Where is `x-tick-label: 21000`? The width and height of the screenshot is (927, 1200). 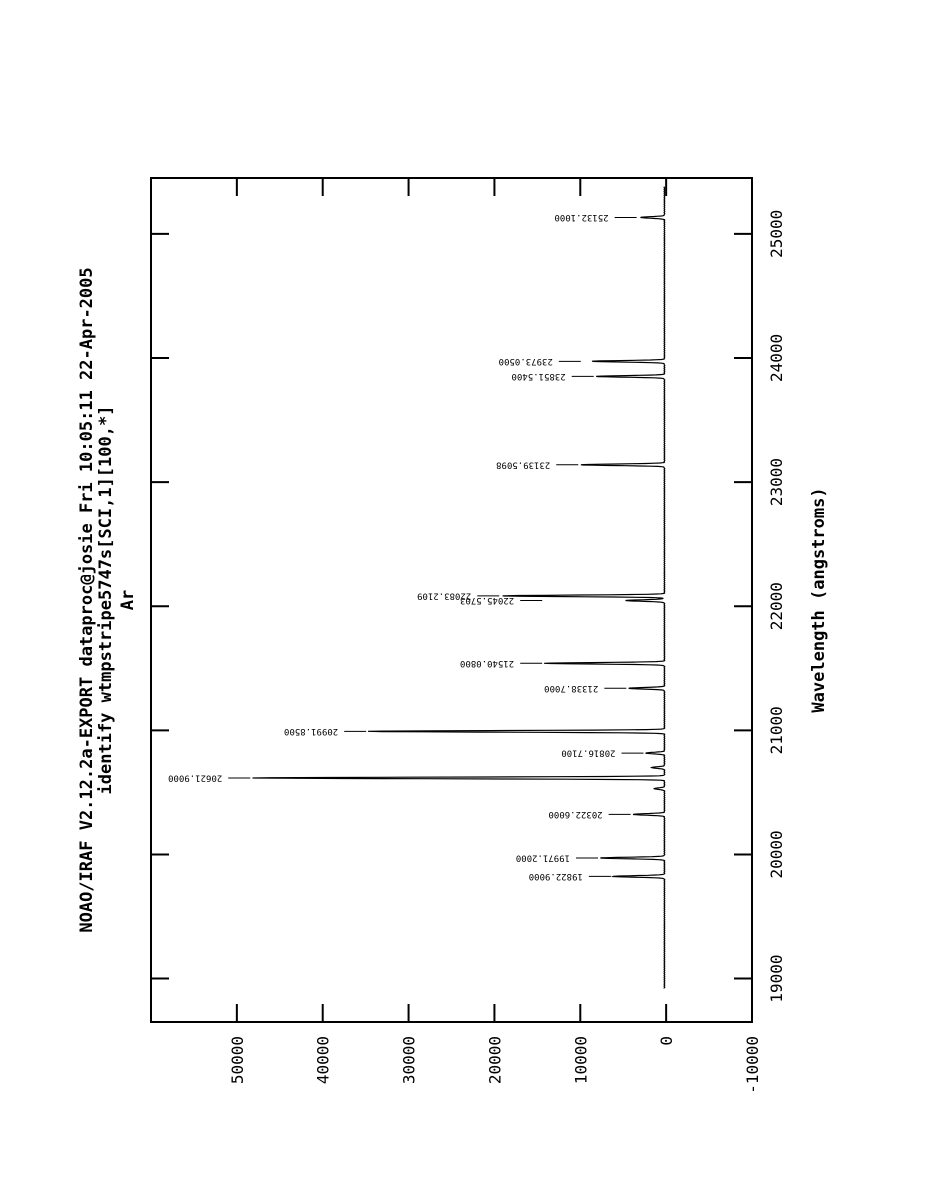 x-tick-label: 21000 is located at coordinates (776, 730).